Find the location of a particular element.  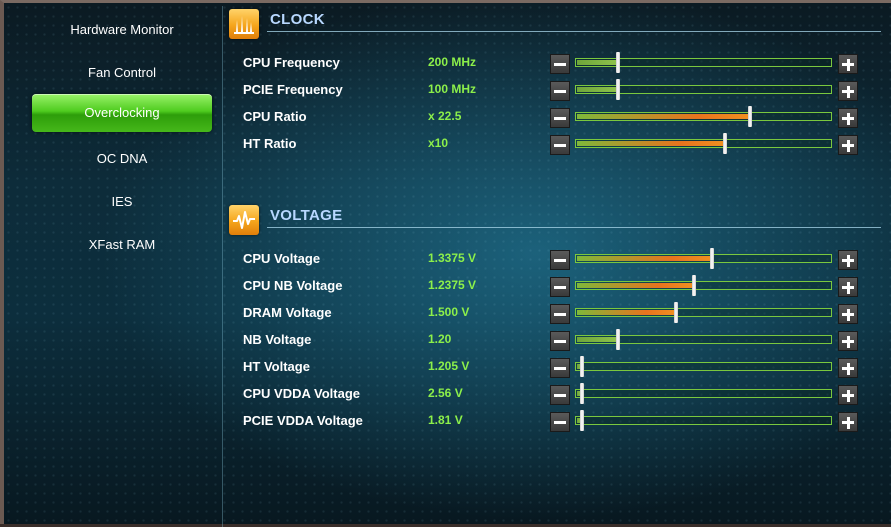

setting-value: 1.81 V is located at coordinates (445, 420).